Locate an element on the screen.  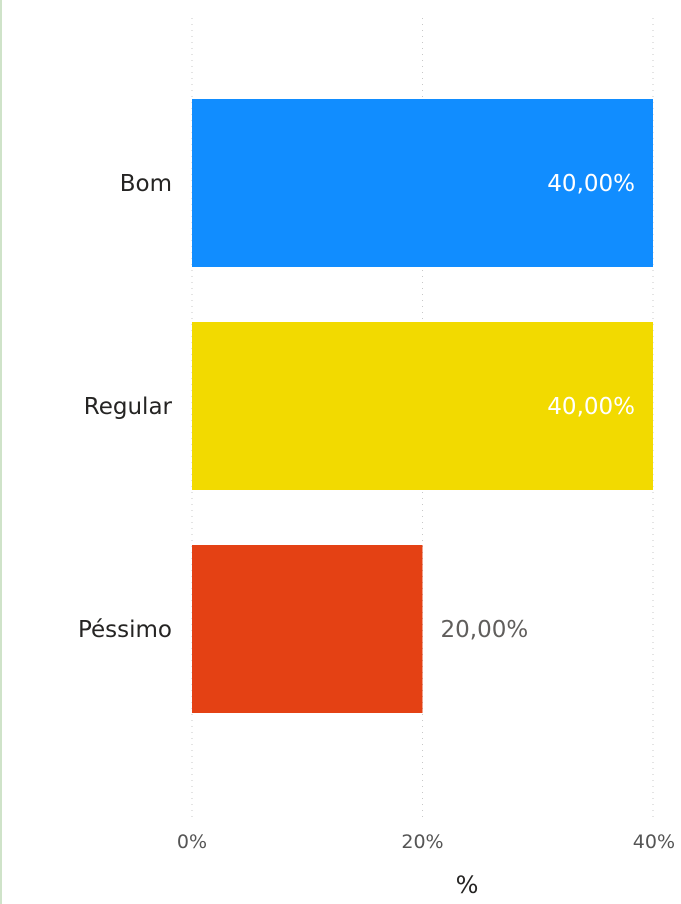
data-label-2: 20,00% is located at coordinates (485, 630).